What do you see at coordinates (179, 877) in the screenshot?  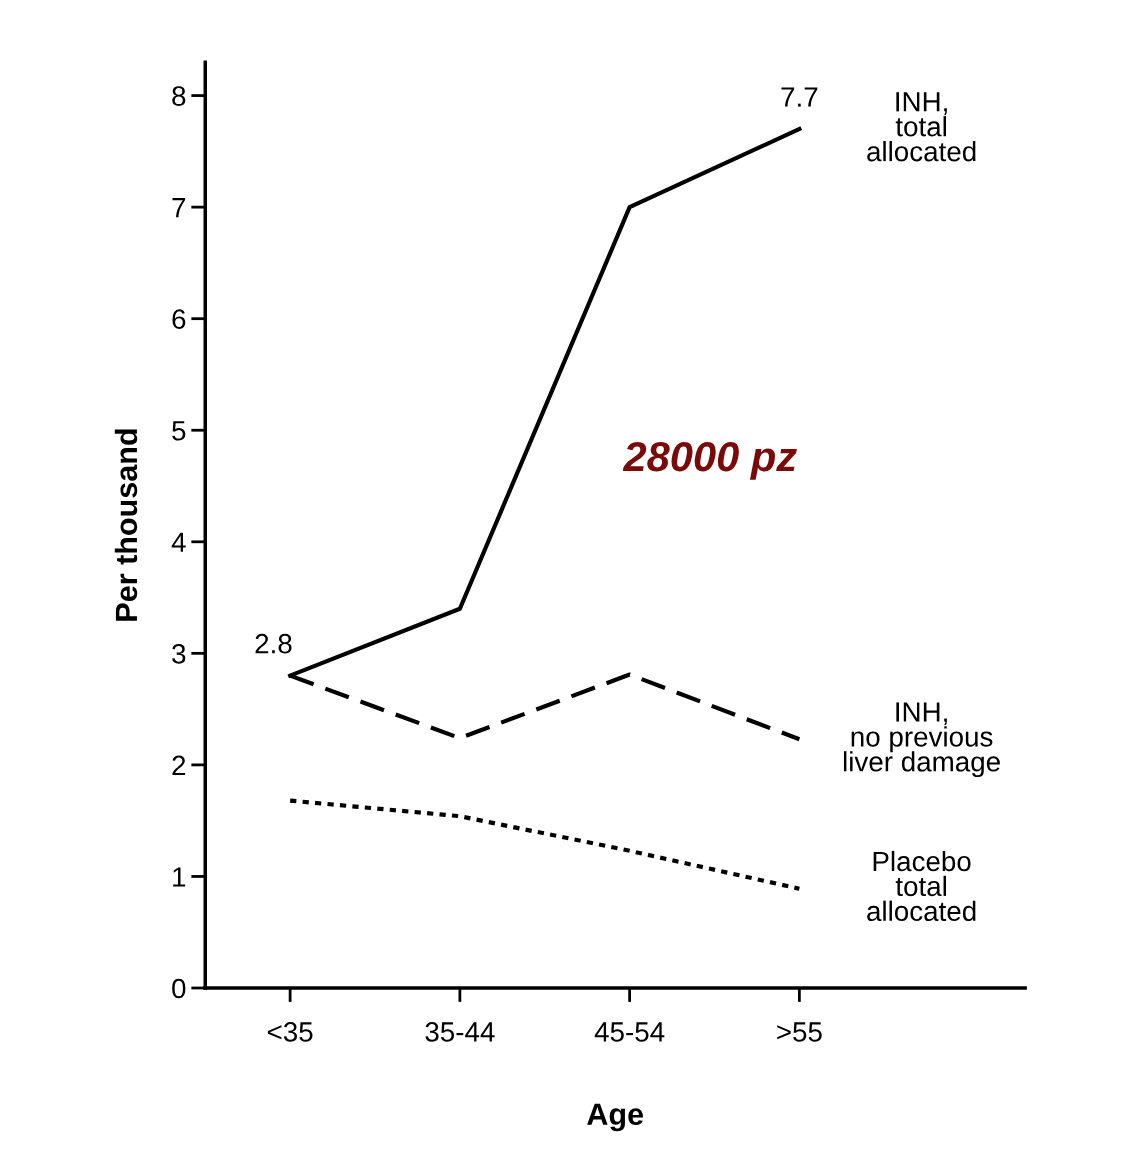 I see `y-tick-label: 1` at bounding box center [179, 877].